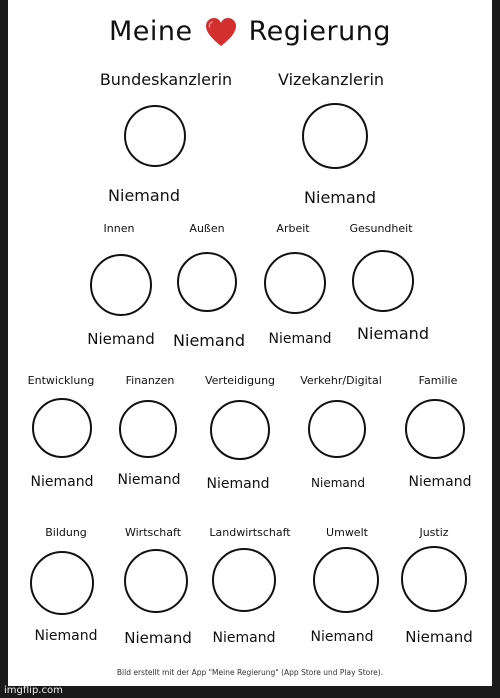 This screenshot has height=698, width=500. What do you see at coordinates (155, 136) in the screenshot?
I see `portrait-slot-bundeskanzlerin` at bounding box center [155, 136].